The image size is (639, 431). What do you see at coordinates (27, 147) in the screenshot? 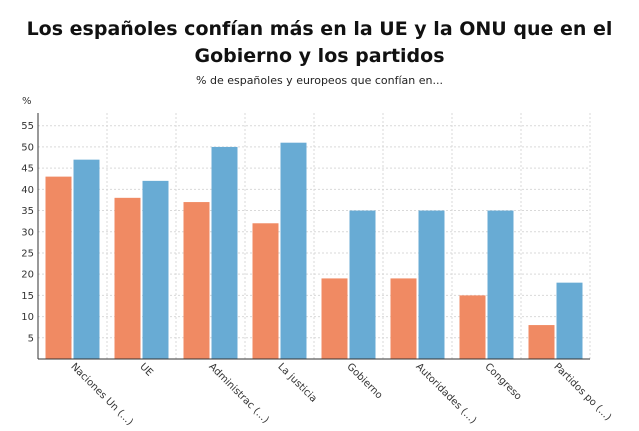
I see `y-tick-label: 50` at bounding box center [27, 147].